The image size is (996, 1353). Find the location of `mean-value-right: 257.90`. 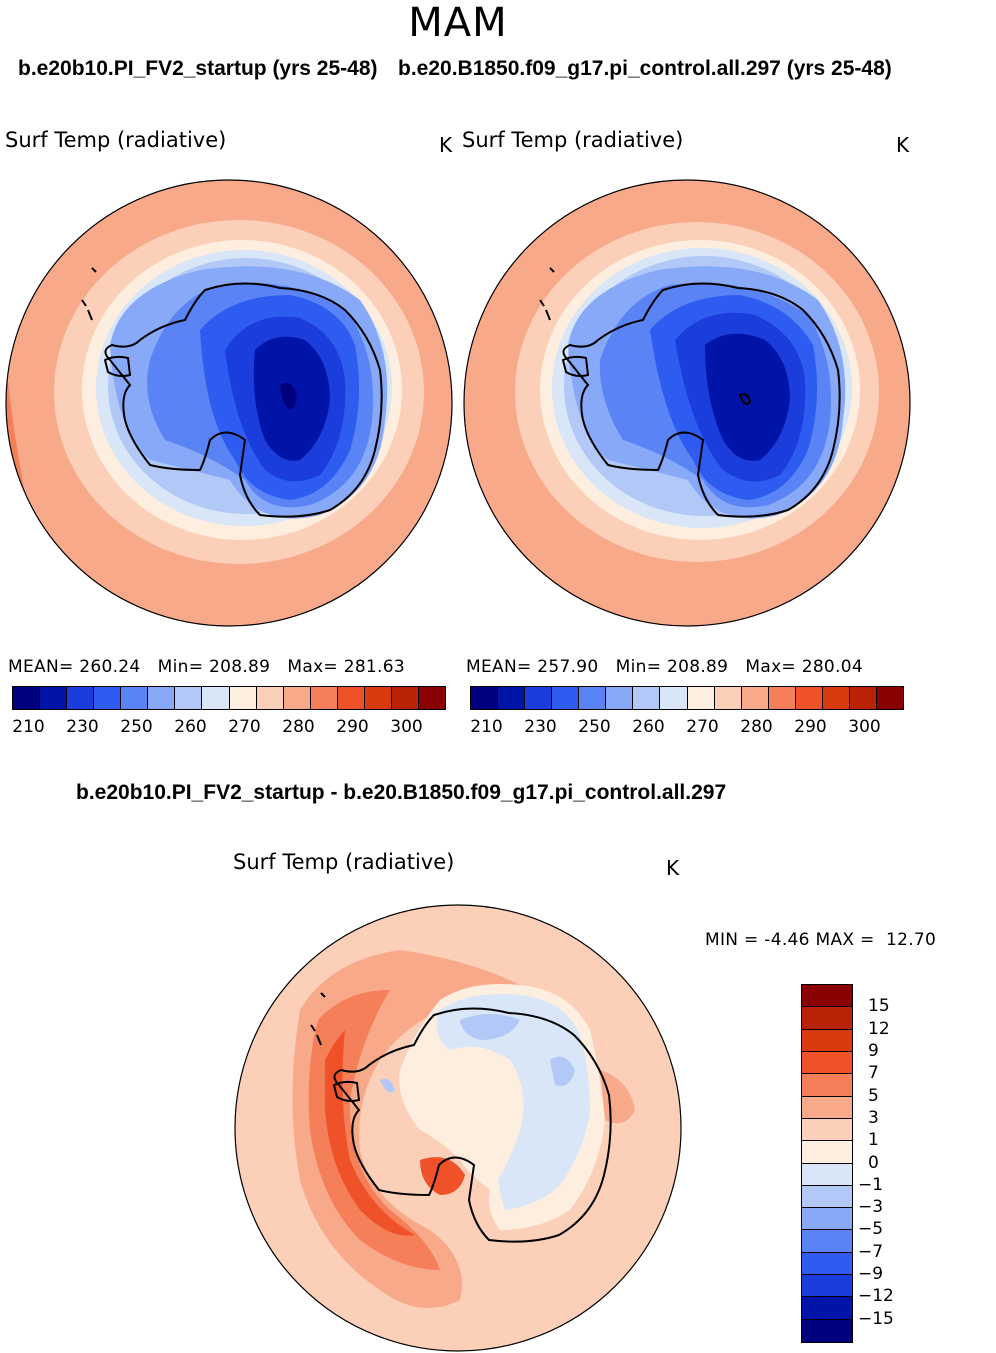

mean-value-right: 257.90 is located at coordinates (568, 667).